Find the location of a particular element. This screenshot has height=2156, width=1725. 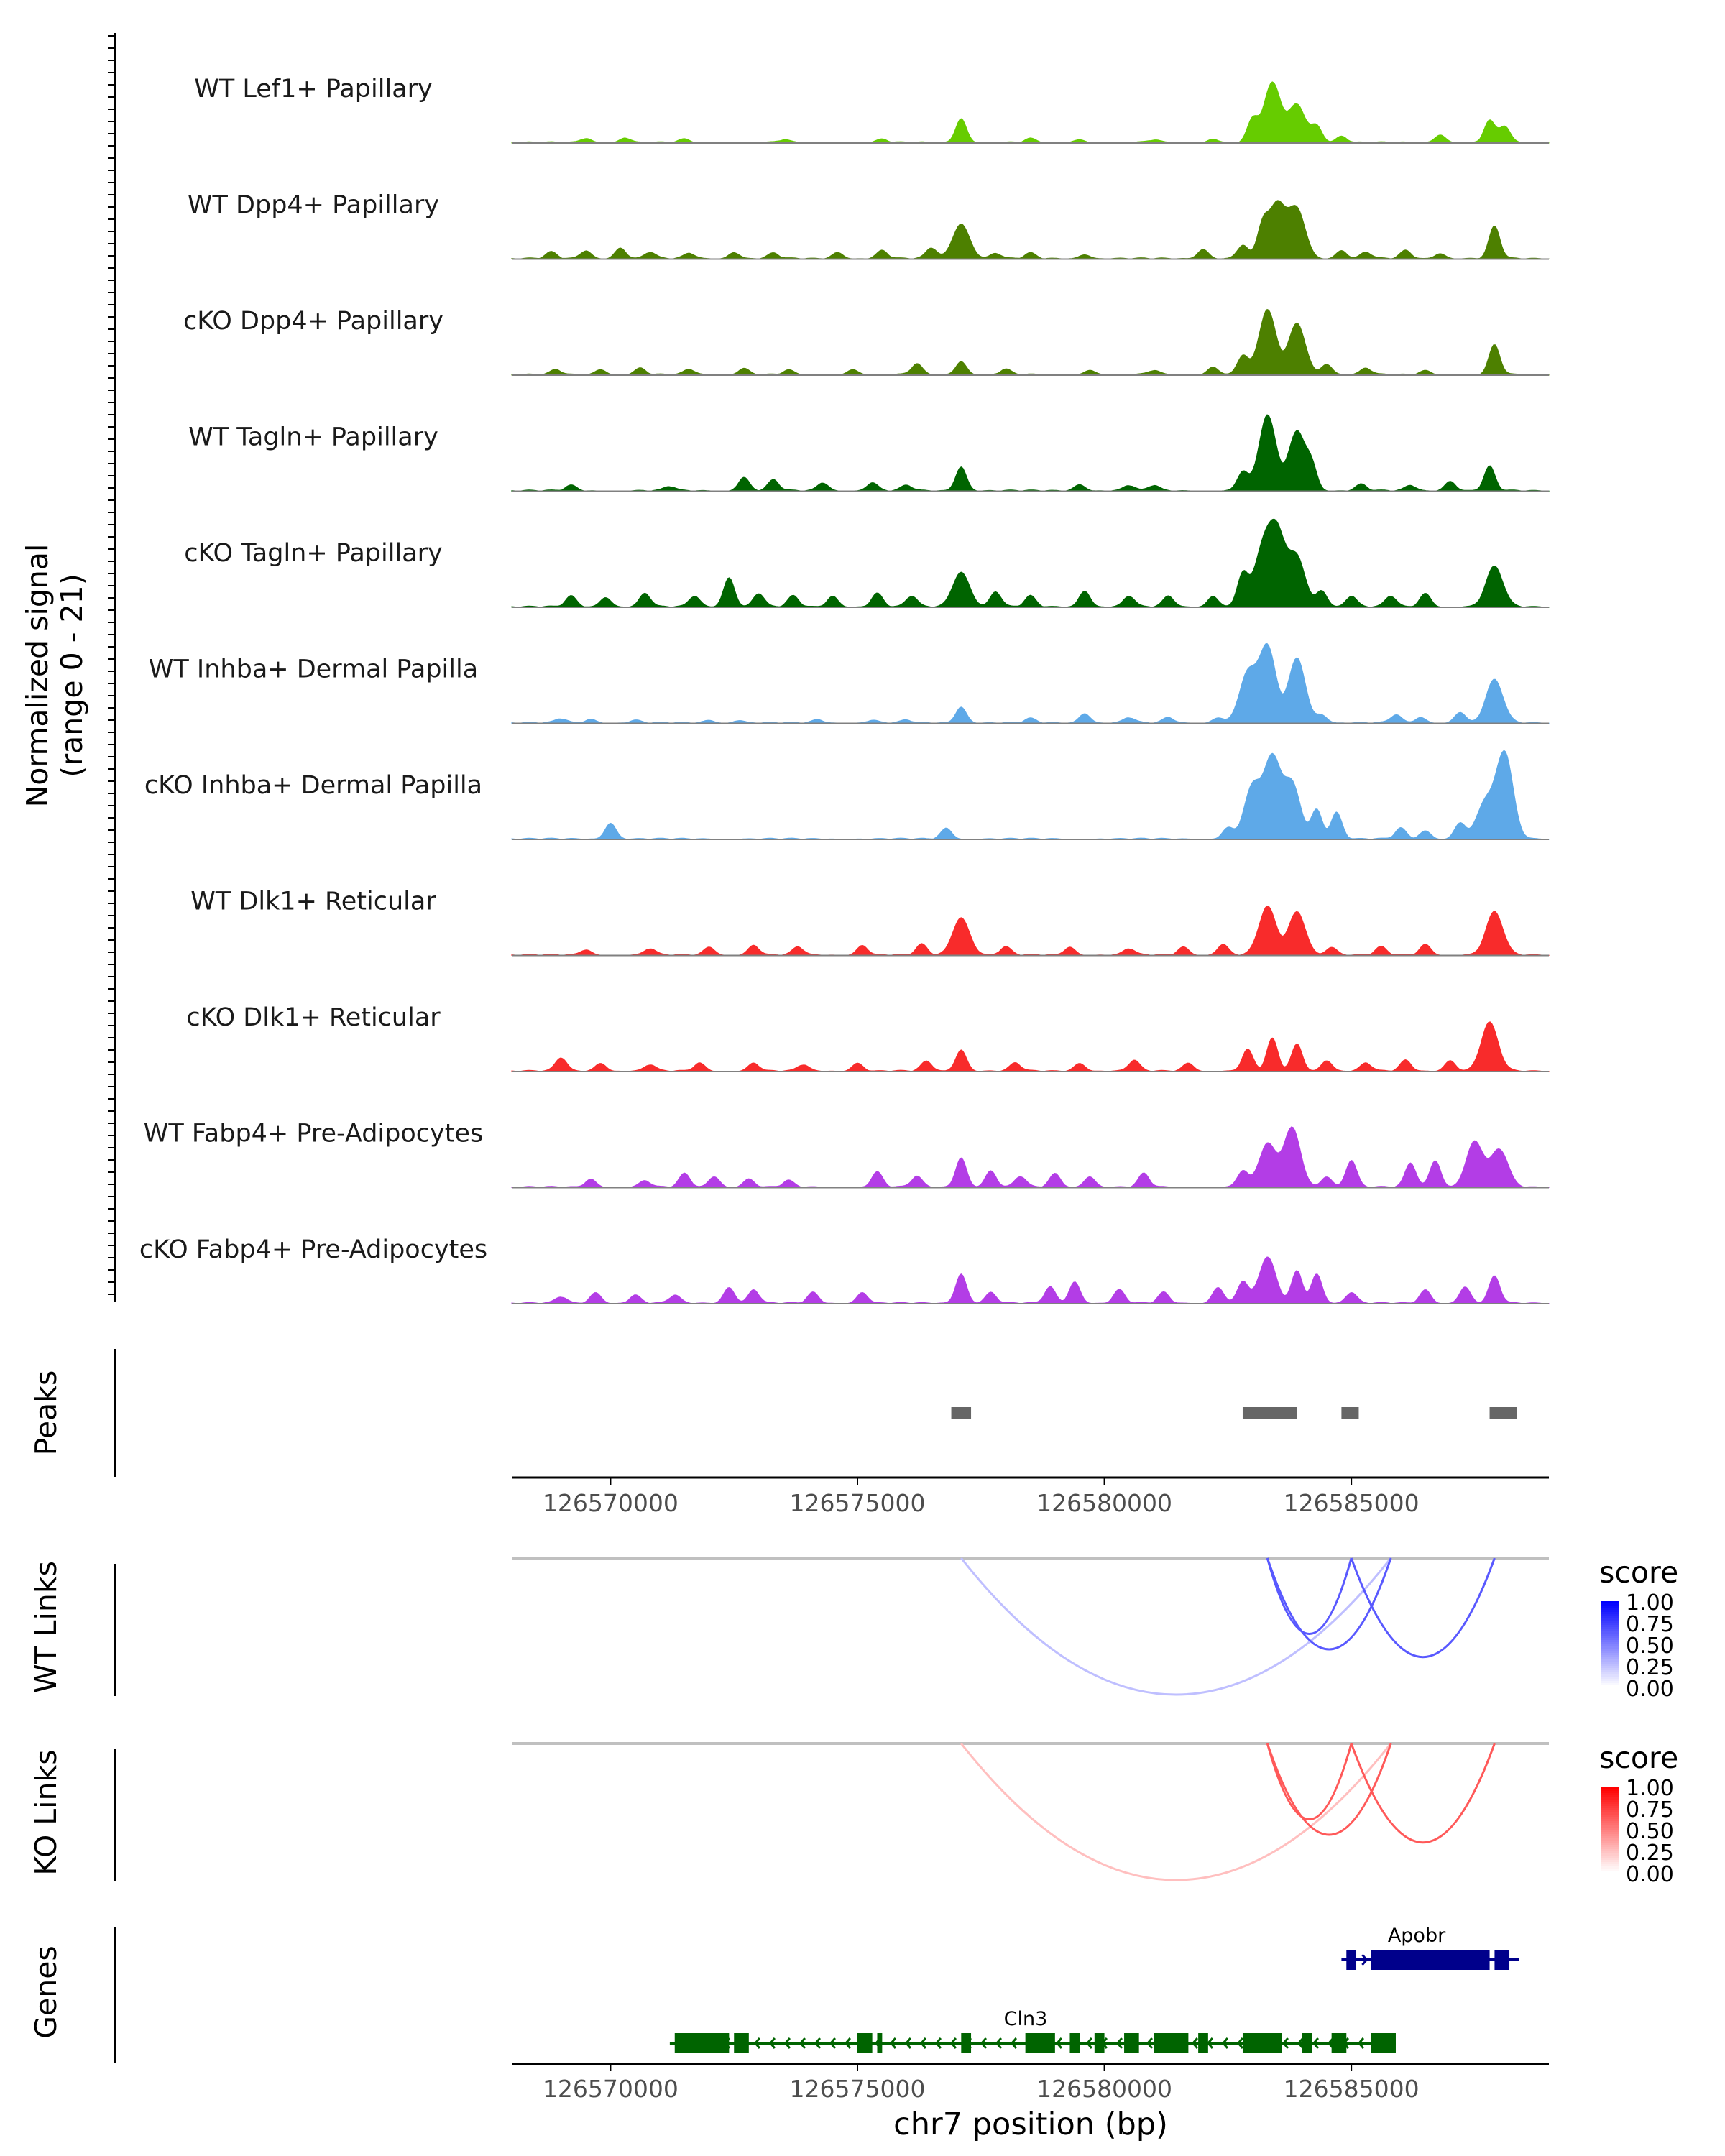

gene: Cln3 is located at coordinates (1032, 2031).